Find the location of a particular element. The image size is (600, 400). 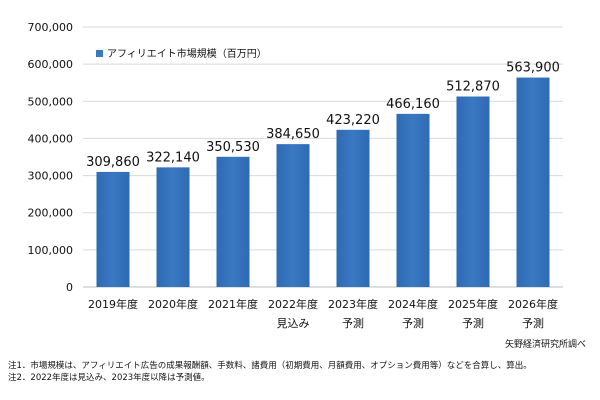

x-tick-label: 2021年度 is located at coordinates (233, 304).